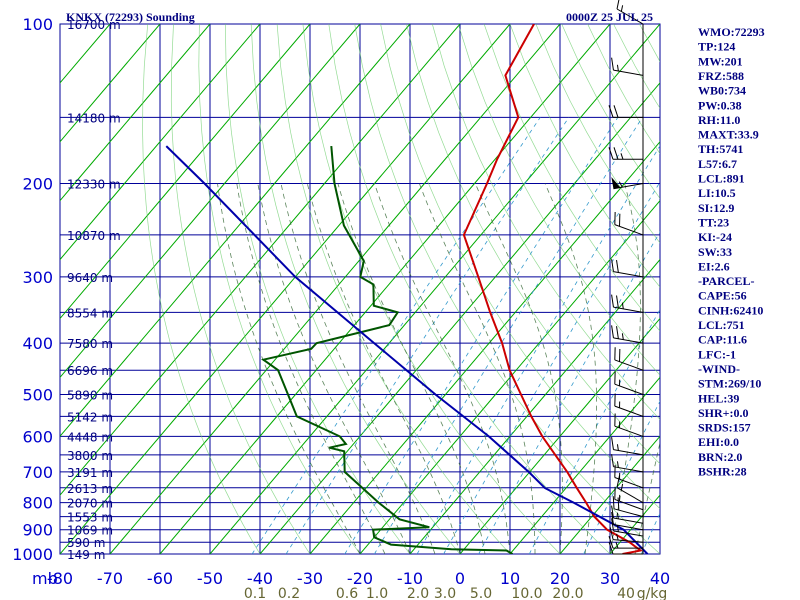 This screenshot has height=600, width=800. Describe the element at coordinates (722, 296) in the screenshot. I see `index-value: CAPE:56` at that location.